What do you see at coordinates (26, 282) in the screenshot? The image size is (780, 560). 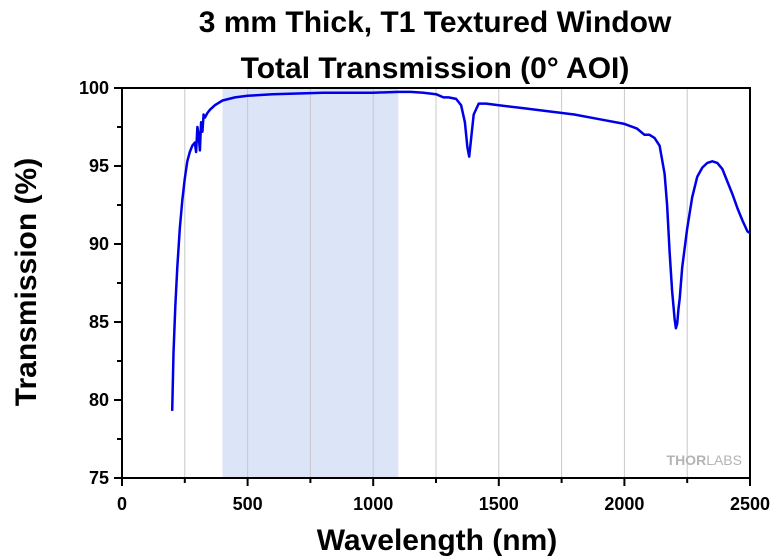 I see `y-axis-label: Transmission (%)` at bounding box center [26, 282].